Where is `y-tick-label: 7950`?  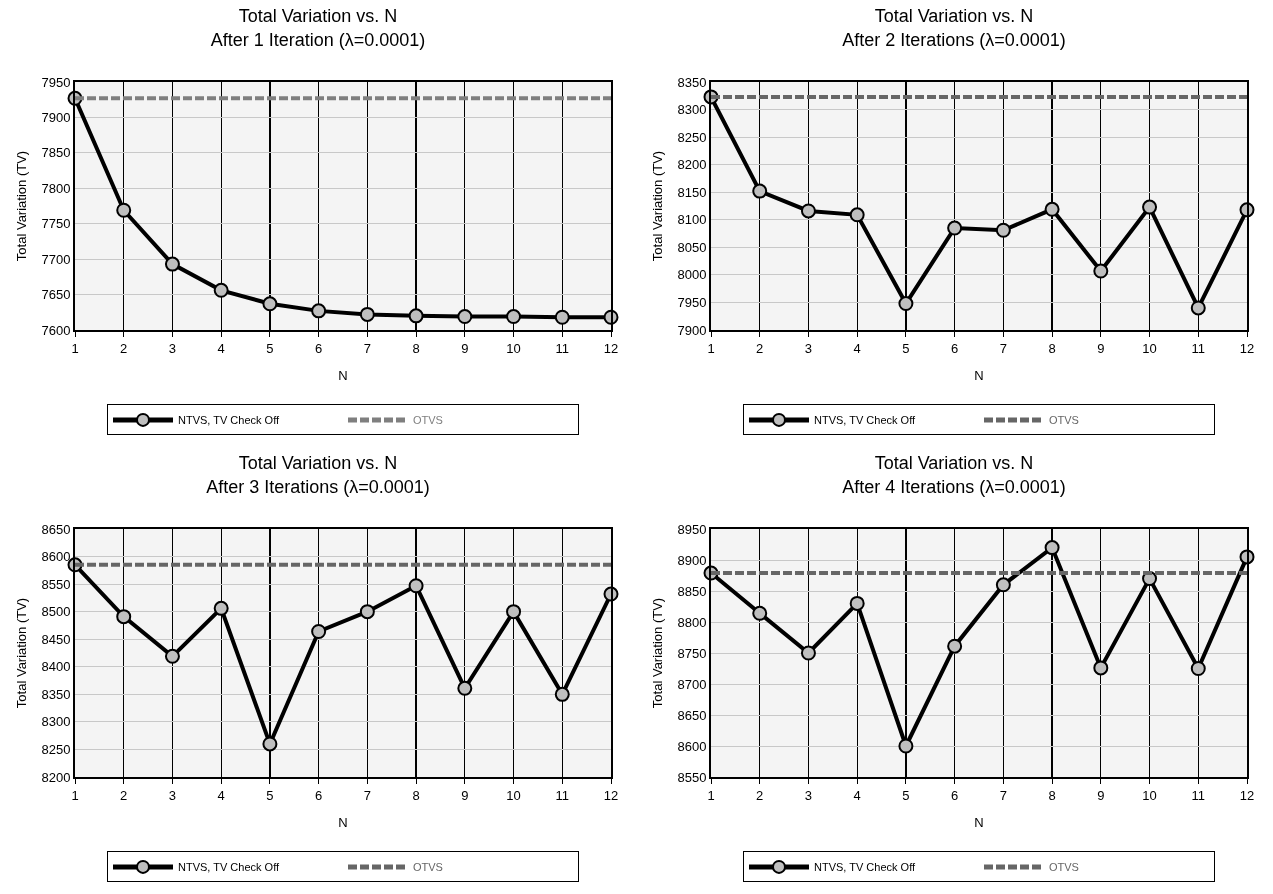 y-tick-label: 7950 is located at coordinates (56, 82).